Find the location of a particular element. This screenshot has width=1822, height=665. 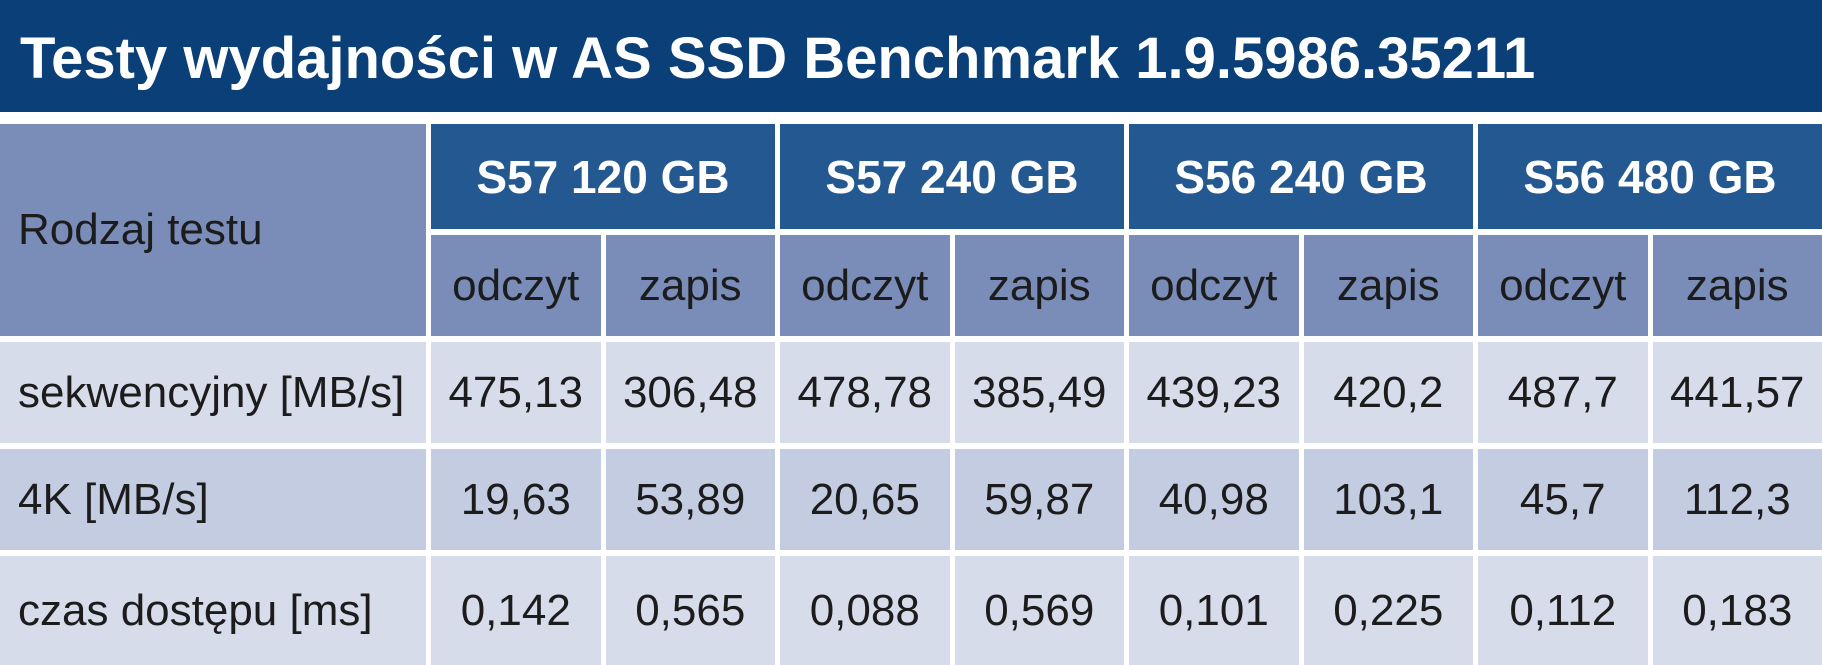

value-cell: 40,98 is located at coordinates (1214, 499).